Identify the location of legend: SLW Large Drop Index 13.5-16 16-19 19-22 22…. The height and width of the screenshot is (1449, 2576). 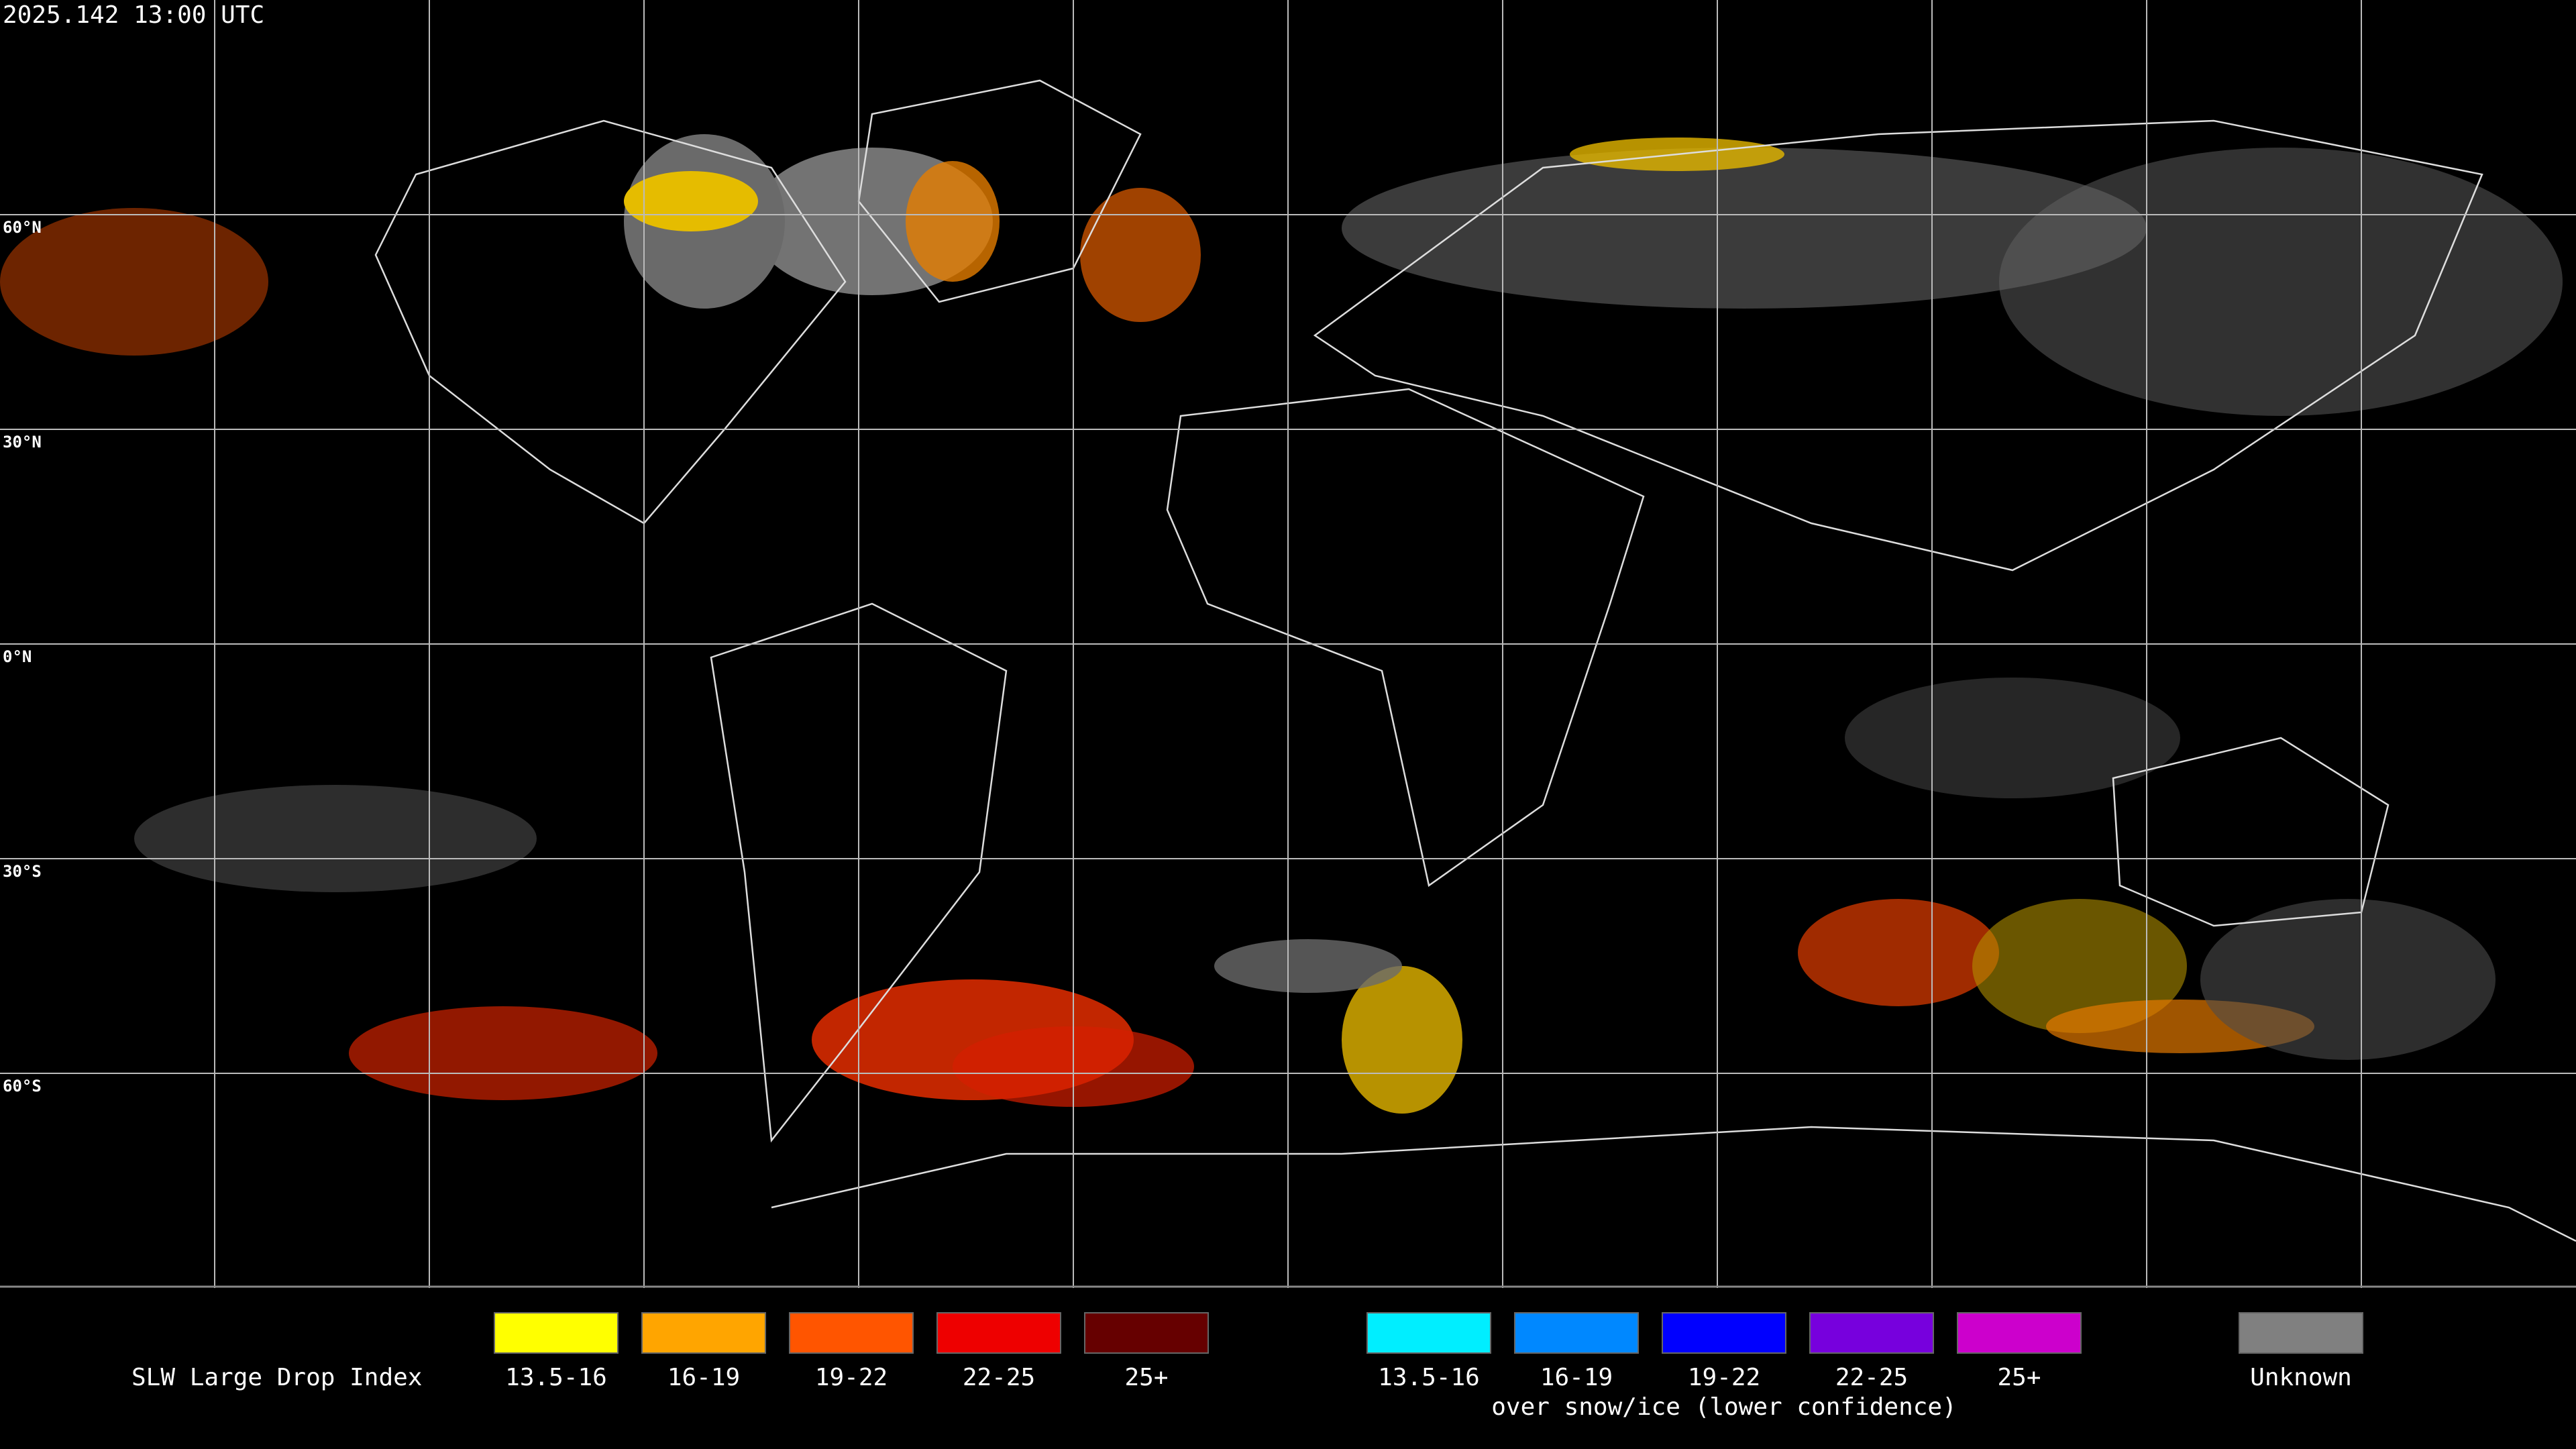
(1247, 1366).